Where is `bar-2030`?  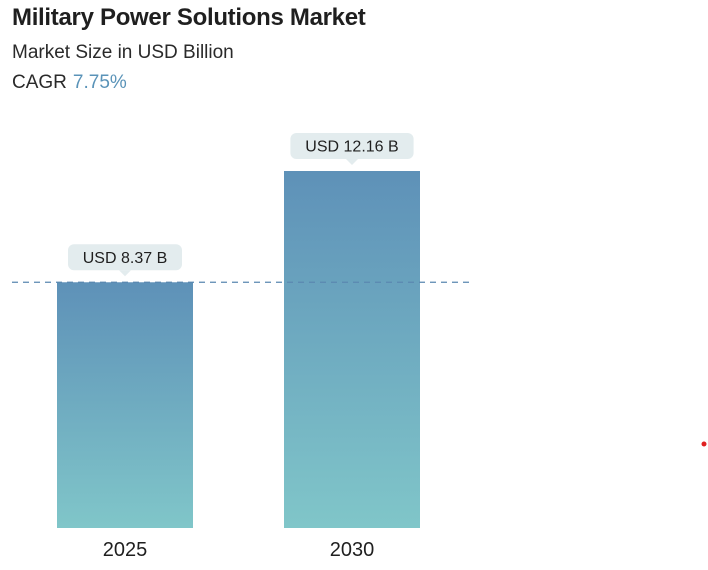
bar-2030 is located at coordinates (352, 349).